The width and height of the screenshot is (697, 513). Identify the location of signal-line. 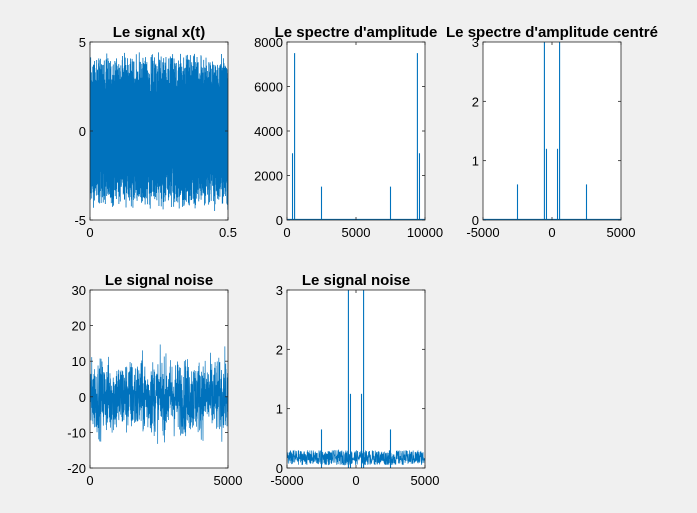
(159, 131).